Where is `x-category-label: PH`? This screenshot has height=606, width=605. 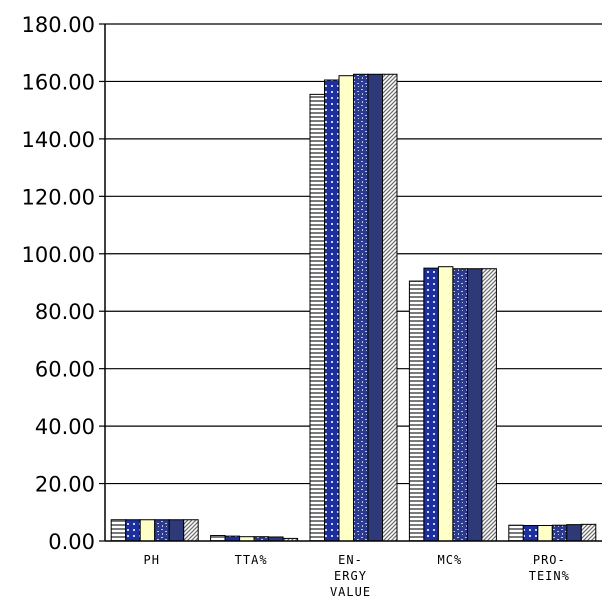
x-category-label: PH is located at coordinates (151, 560).